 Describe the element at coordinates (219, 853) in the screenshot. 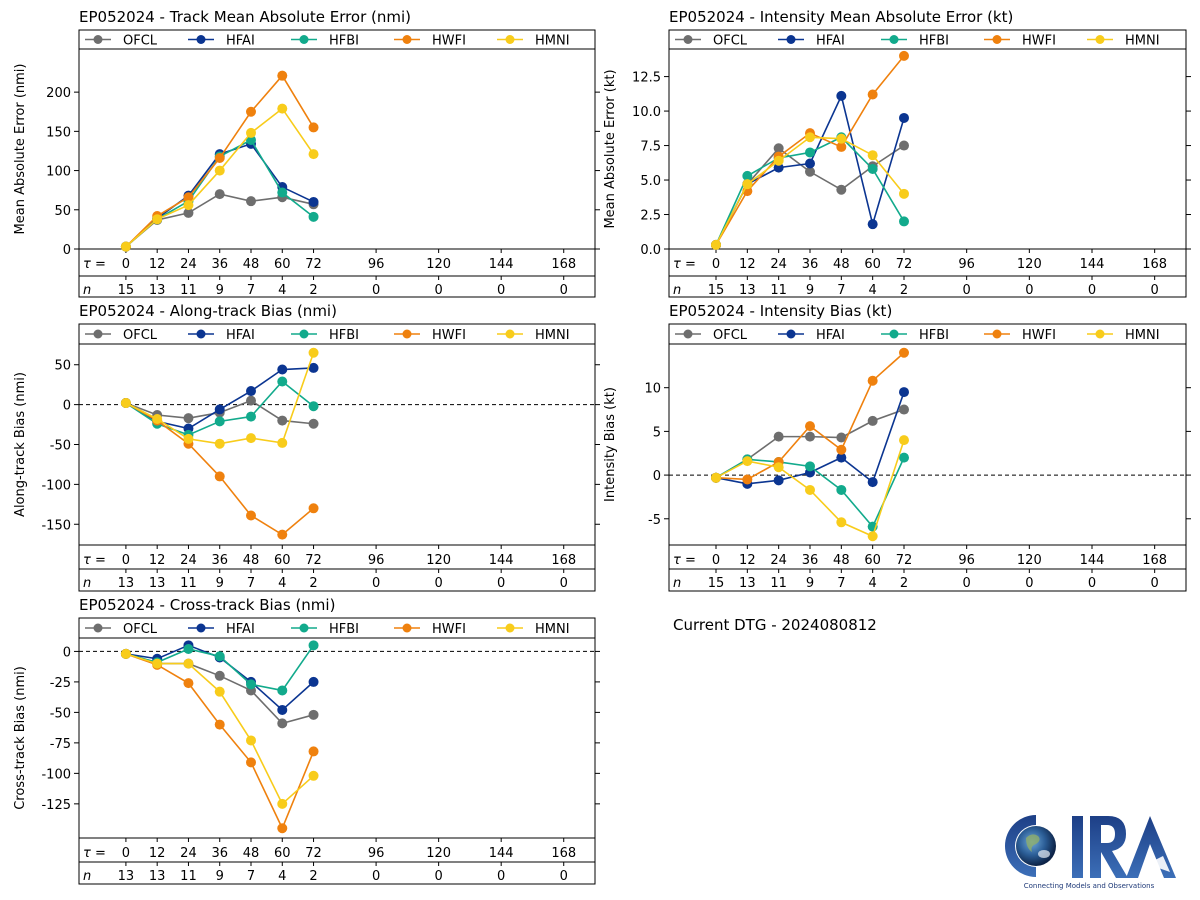

I see `x-tick-label: 36` at that location.